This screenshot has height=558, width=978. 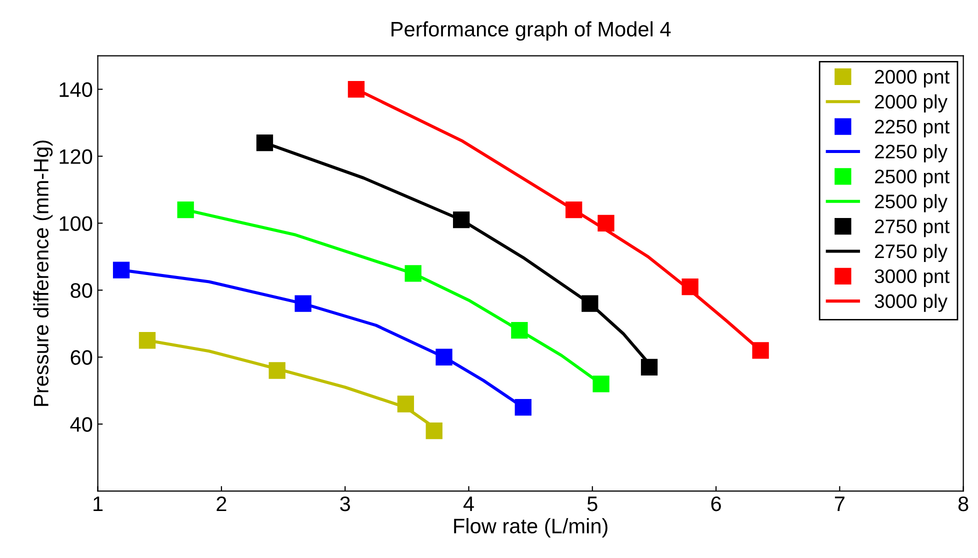 What do you see at coordinates (911, 253) in the screenshot?
I see `legend-label: 2750 ply` at bounding box center [911, 253].